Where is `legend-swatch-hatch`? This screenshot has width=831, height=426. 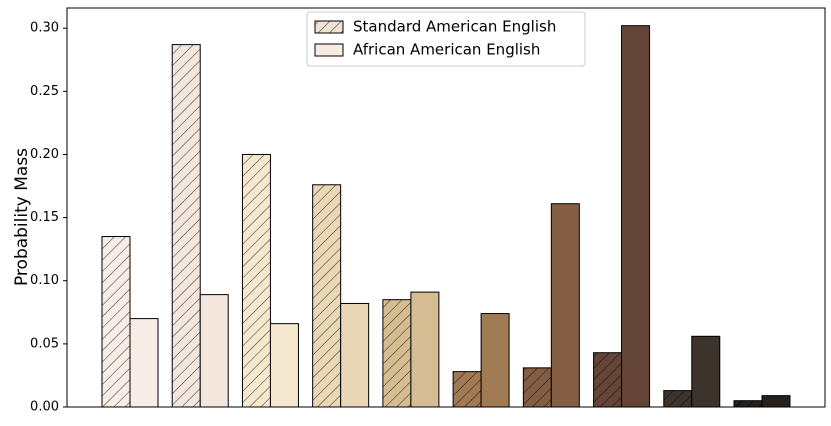 legend-swatch-hatch is located at coordinates (329, 27).